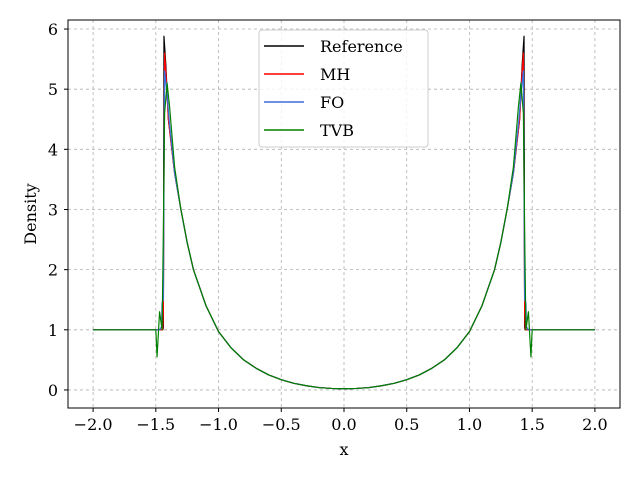  I want to click on legend-box, so click(343, 88).